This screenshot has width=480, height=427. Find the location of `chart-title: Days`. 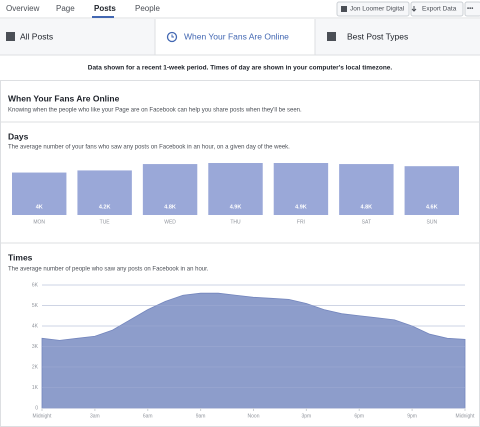

chart-title: Days is located at coordinates (18, 136).